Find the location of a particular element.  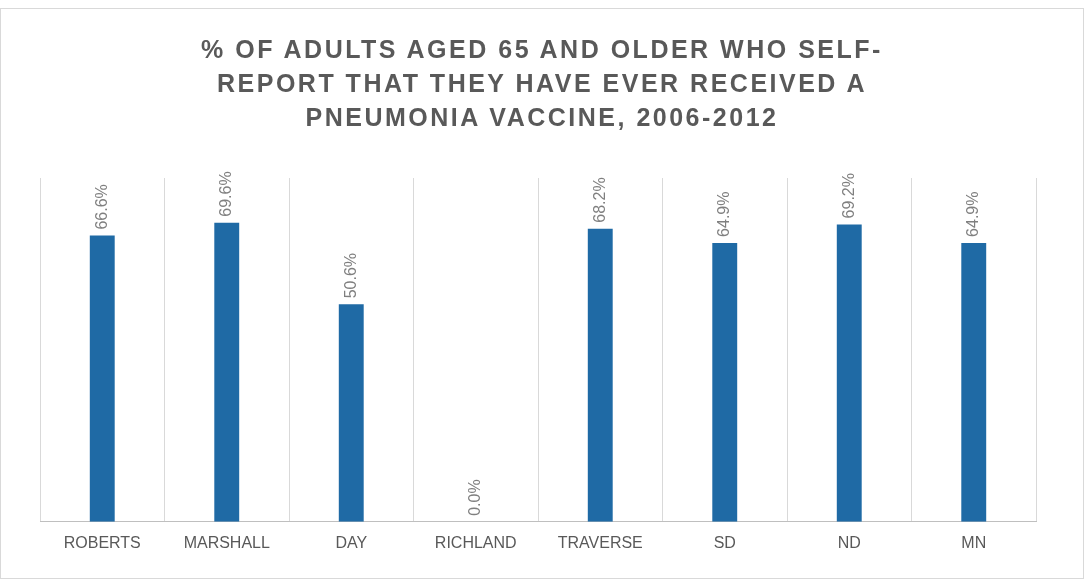

x-tick-label: MN is located at coordinates (974, 542).